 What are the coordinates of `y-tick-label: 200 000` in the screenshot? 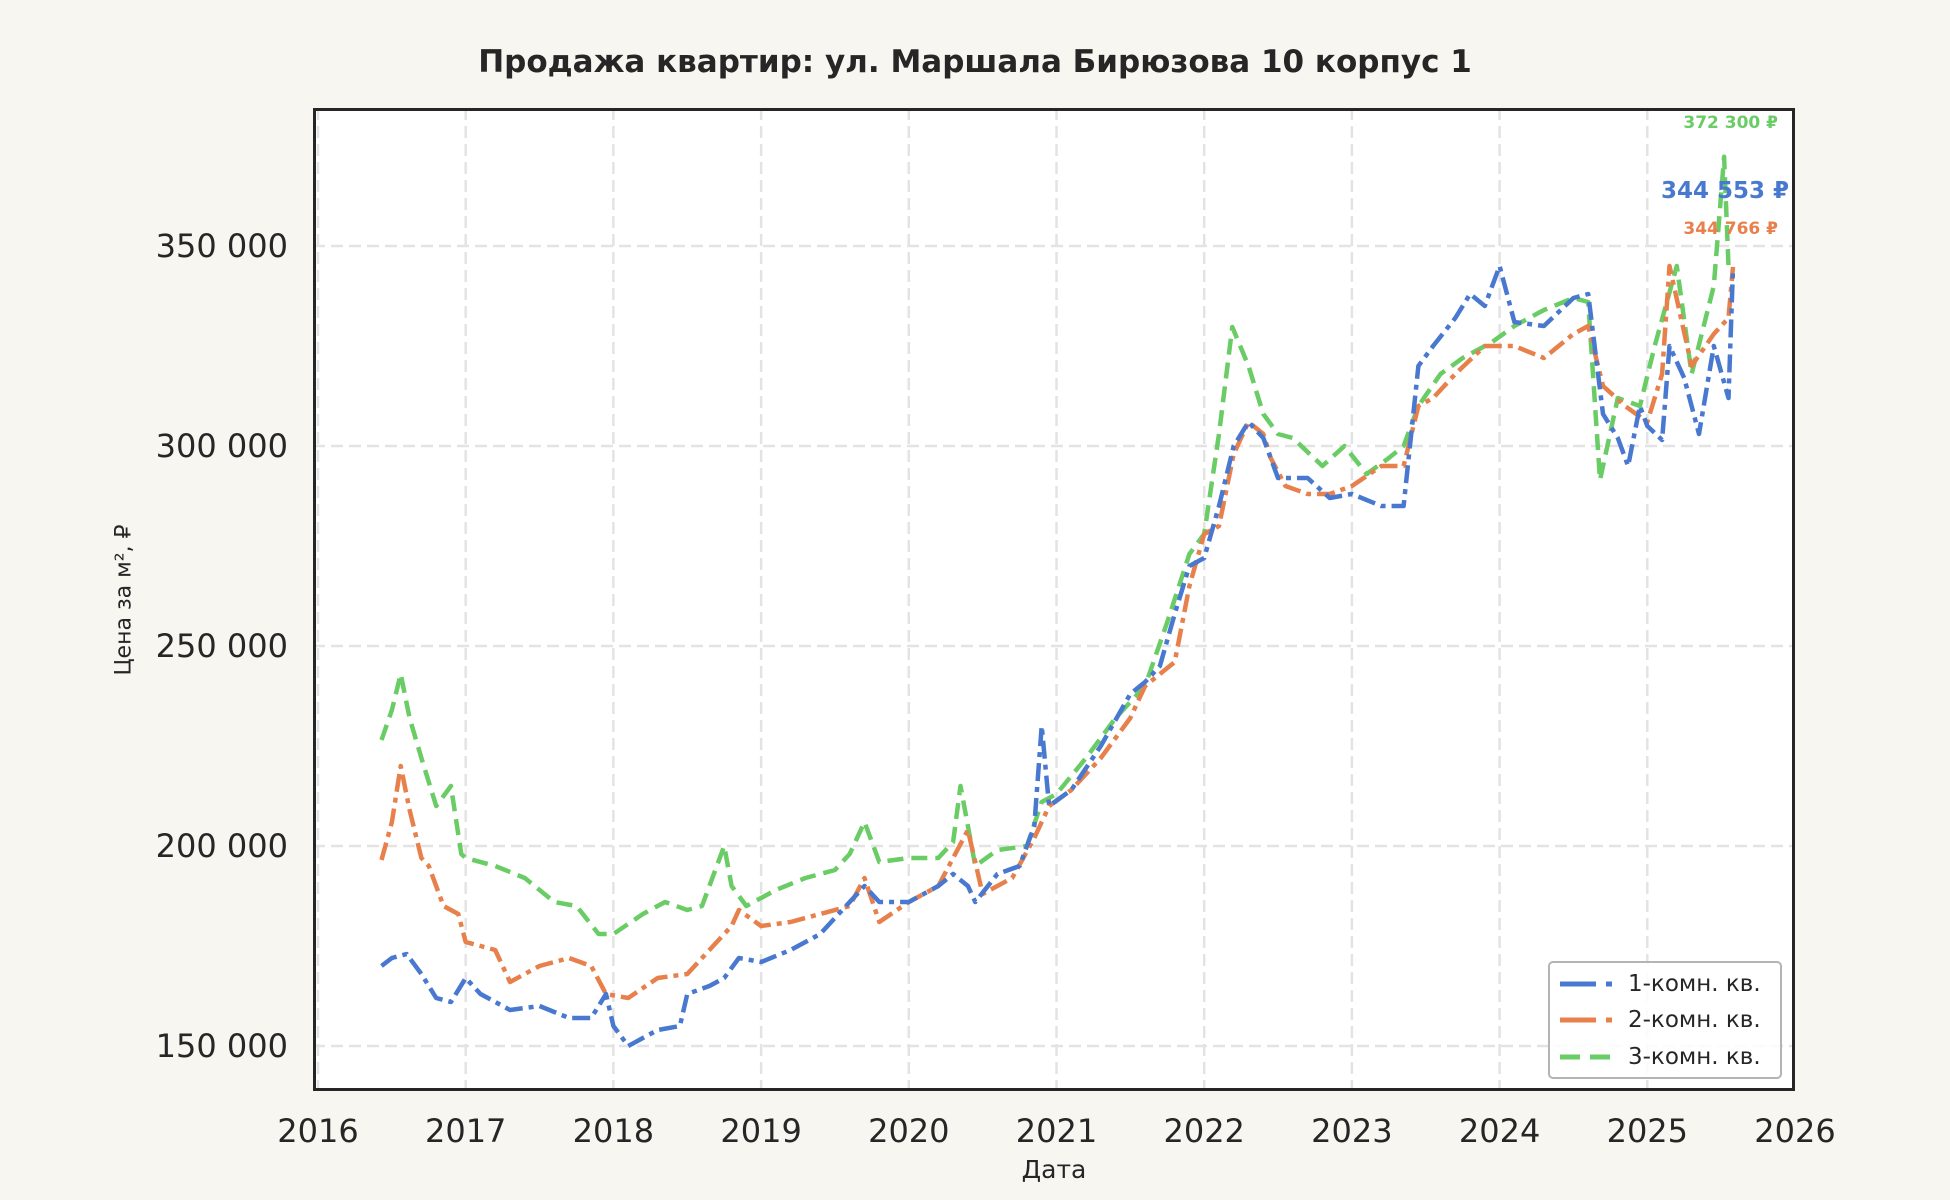 It's located at (221, 846).